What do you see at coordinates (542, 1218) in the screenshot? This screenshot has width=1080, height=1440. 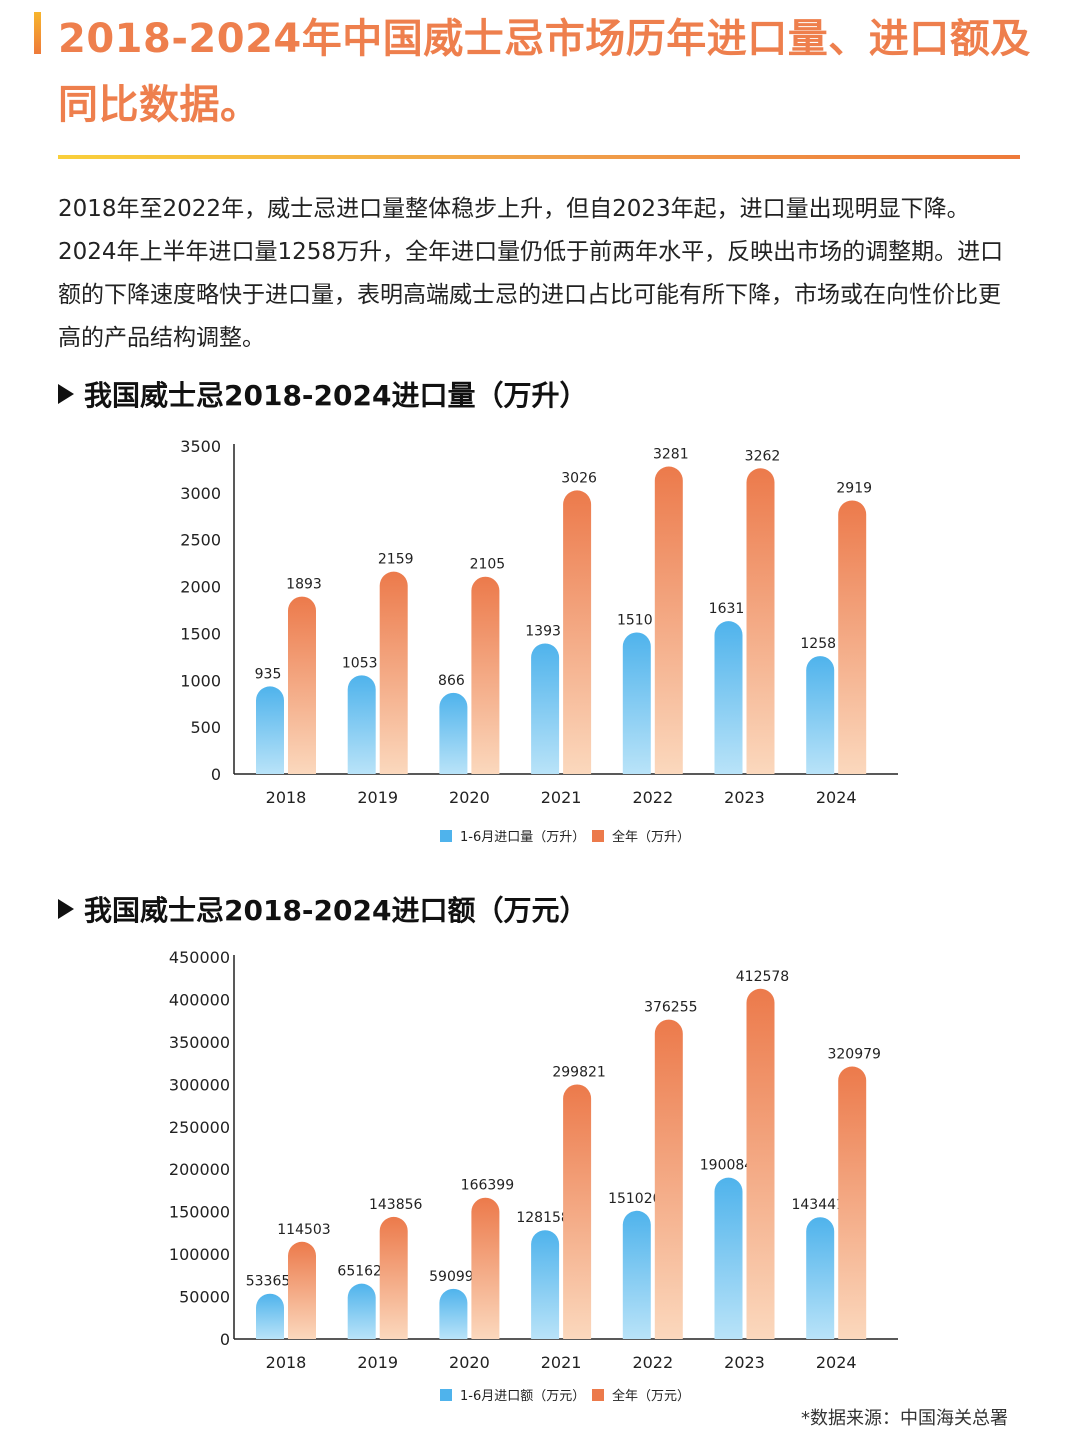 I see `data-label: 128158` at bounding box center [542, 1218].